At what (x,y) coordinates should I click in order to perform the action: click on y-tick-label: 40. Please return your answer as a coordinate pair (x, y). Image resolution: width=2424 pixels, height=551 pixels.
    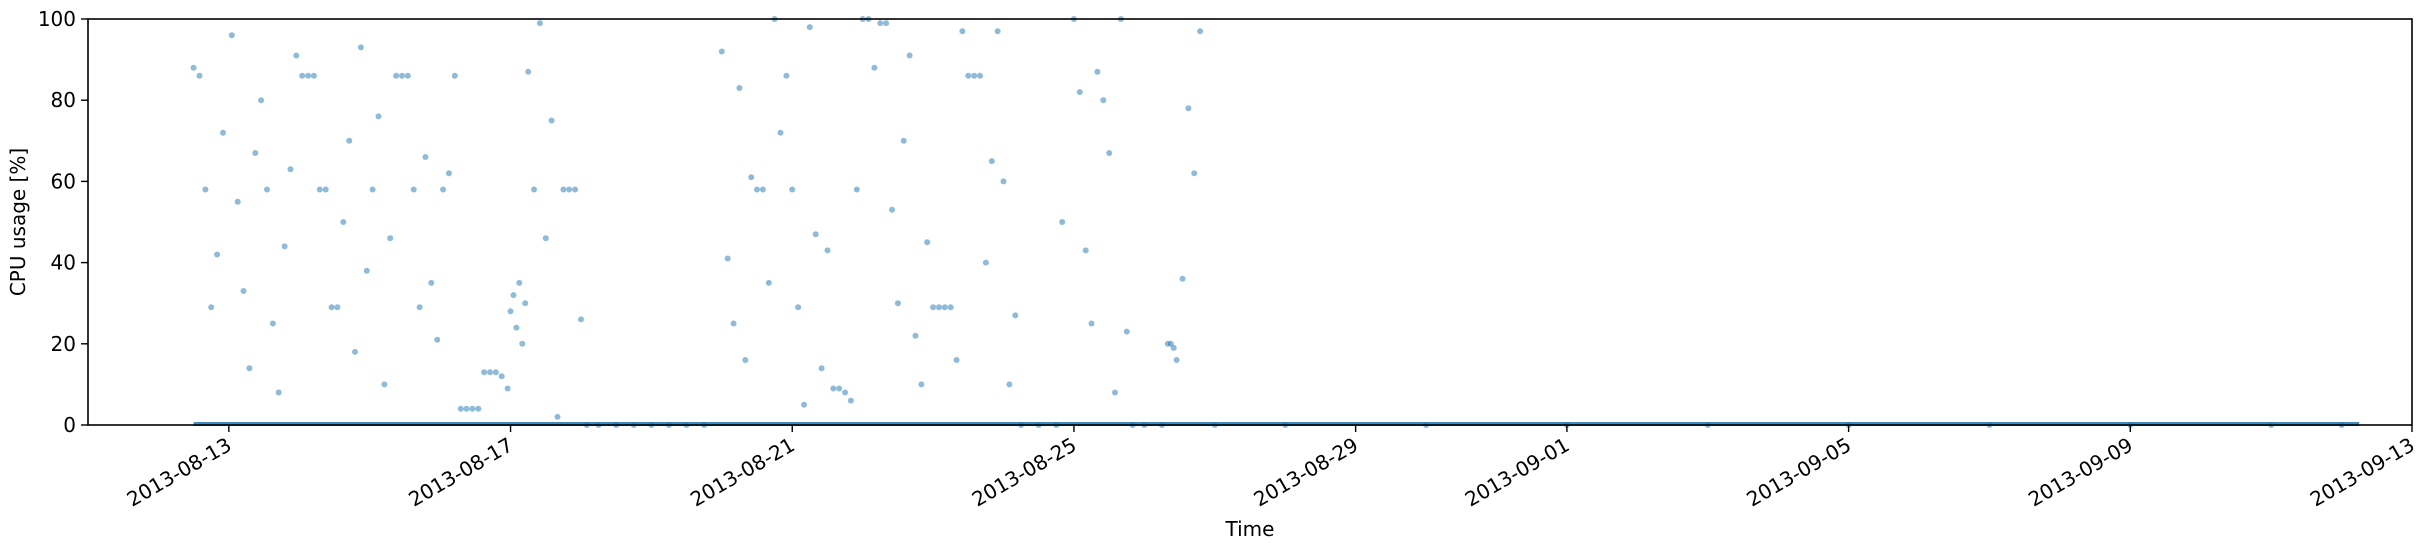
    Looking at the image, I should click on (63, 263).